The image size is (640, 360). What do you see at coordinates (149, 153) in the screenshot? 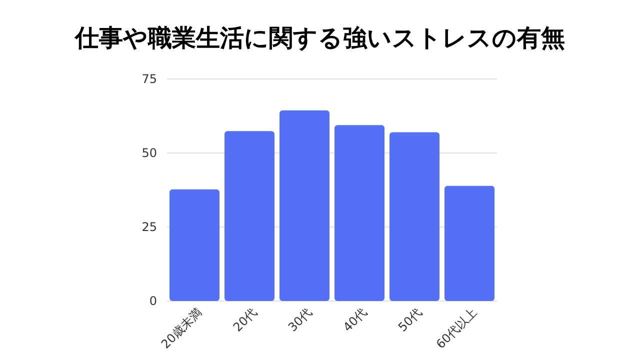
I see `y-tick-label: 50` at bounding box center [149, 153].